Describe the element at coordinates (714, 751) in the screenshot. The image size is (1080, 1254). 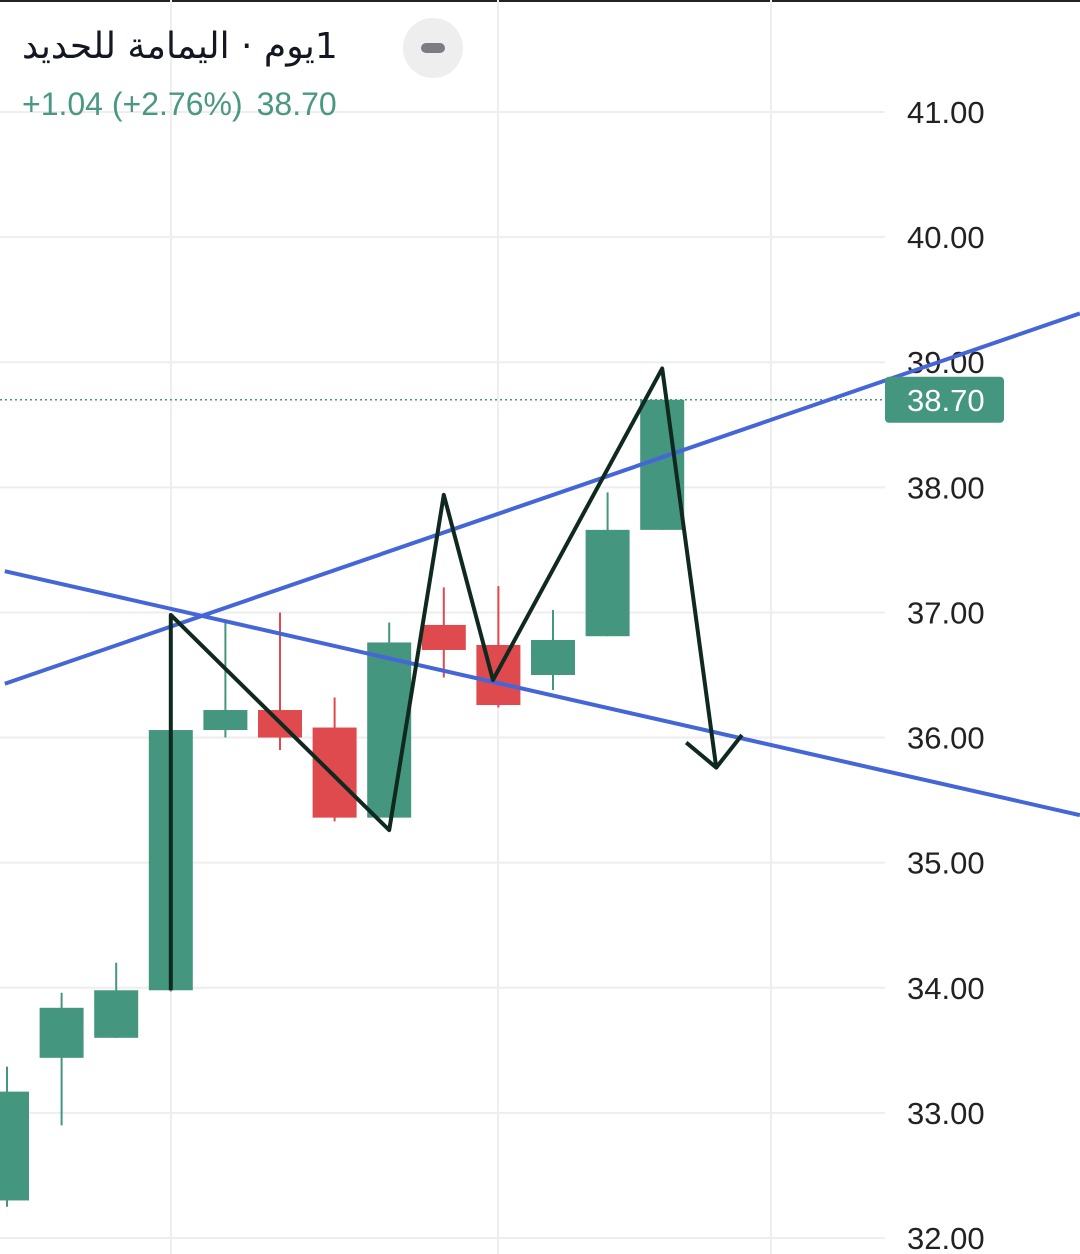
I see `arrow-head-icon` at that location.